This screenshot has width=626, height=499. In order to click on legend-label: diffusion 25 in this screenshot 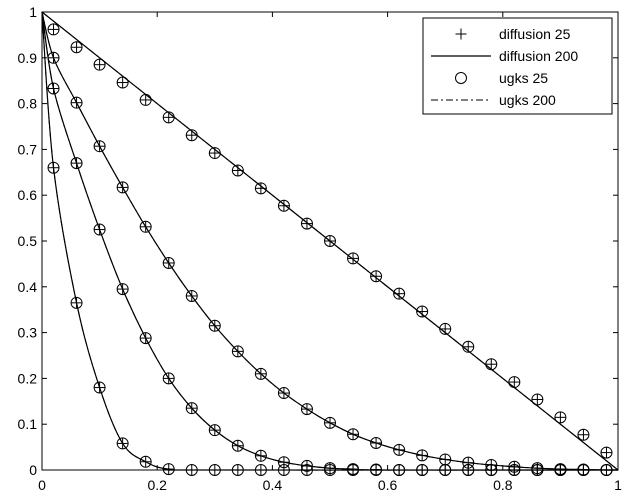, I will do `click(535, 34)`.